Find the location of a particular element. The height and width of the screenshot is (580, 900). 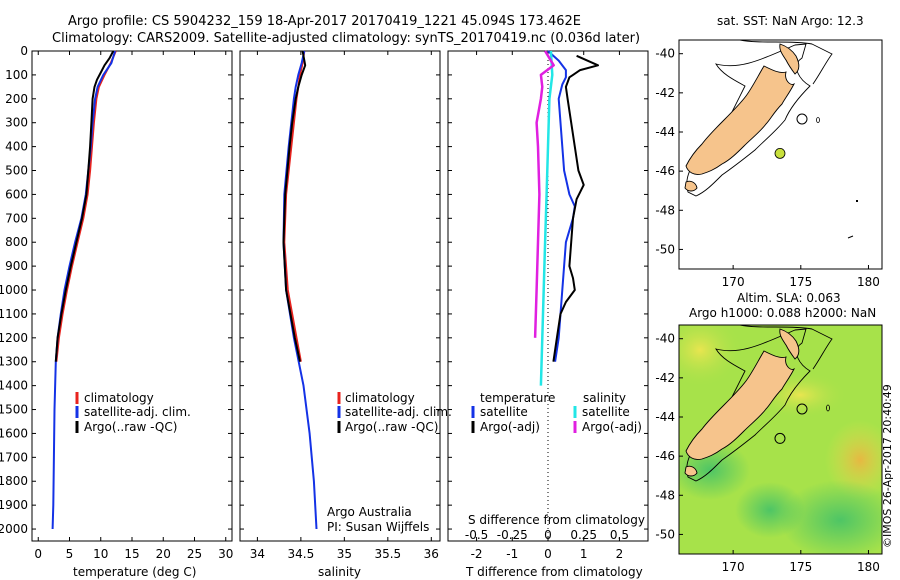

legend-t-satellite-label: satellite is located at coordinates (504, 412).